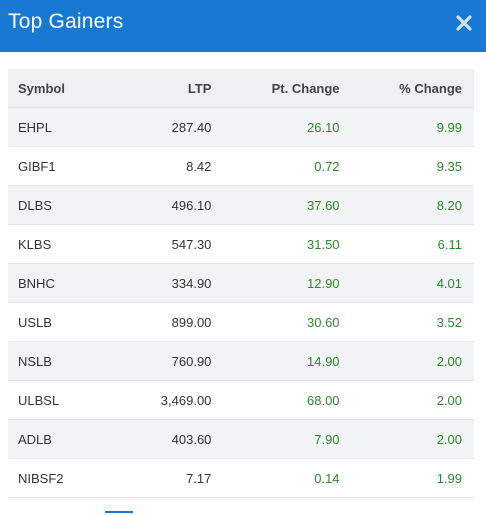 Image resolution: width=486 pixels, height=515 pixels. What do you see at coordinates (275, 166) in the screenshot?
I see `pt-change-cell: 0.72` at bounding box center [275, 166].